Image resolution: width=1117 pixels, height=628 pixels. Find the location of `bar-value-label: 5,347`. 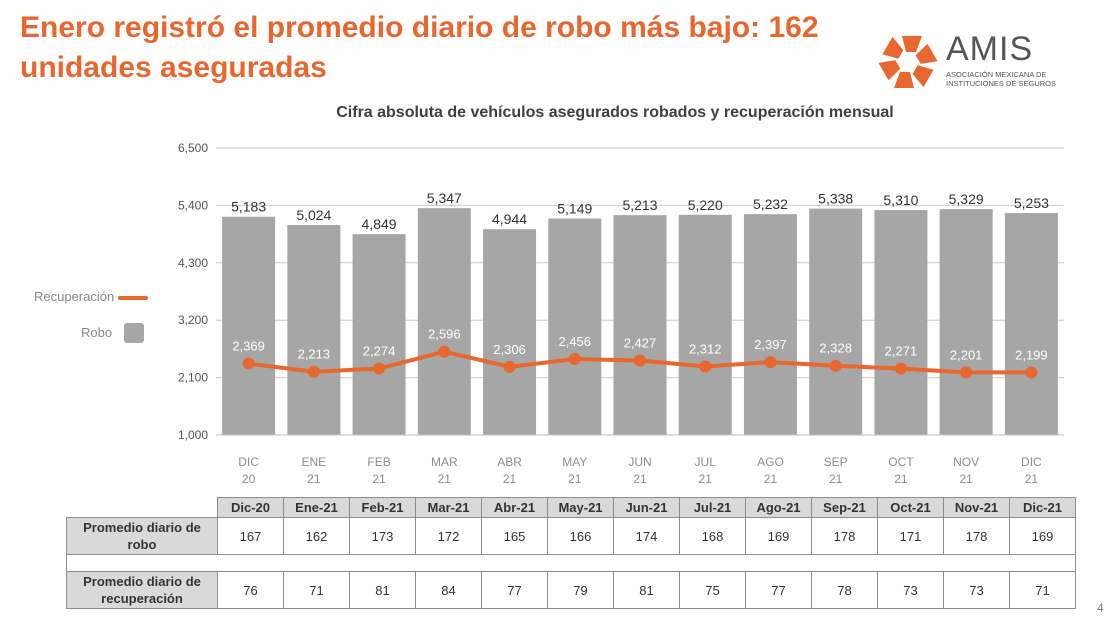

bar-value-label: 5,347 is located at coordinates (444, 198).